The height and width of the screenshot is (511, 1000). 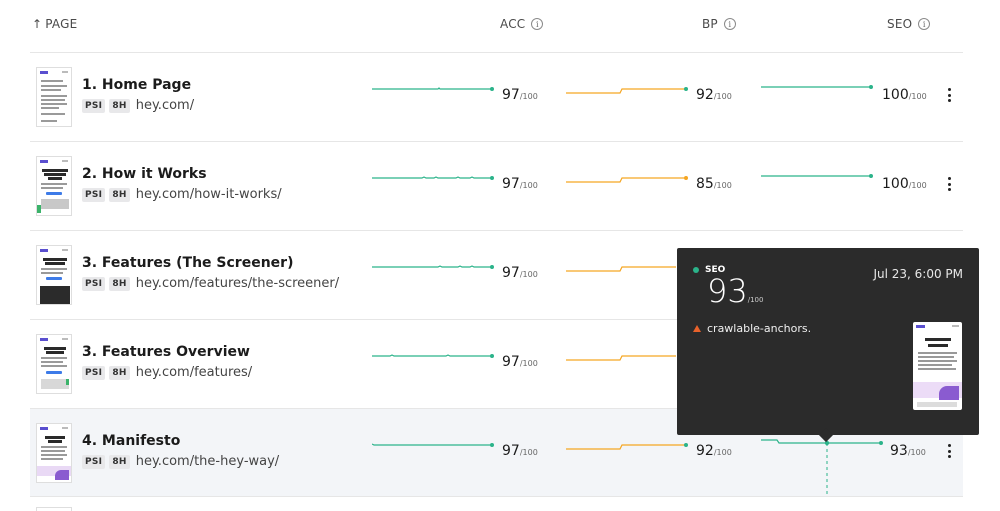 I want to click on page-meta: PSI 8H hey.com/how-it-works/, so click(x=182, y=194).